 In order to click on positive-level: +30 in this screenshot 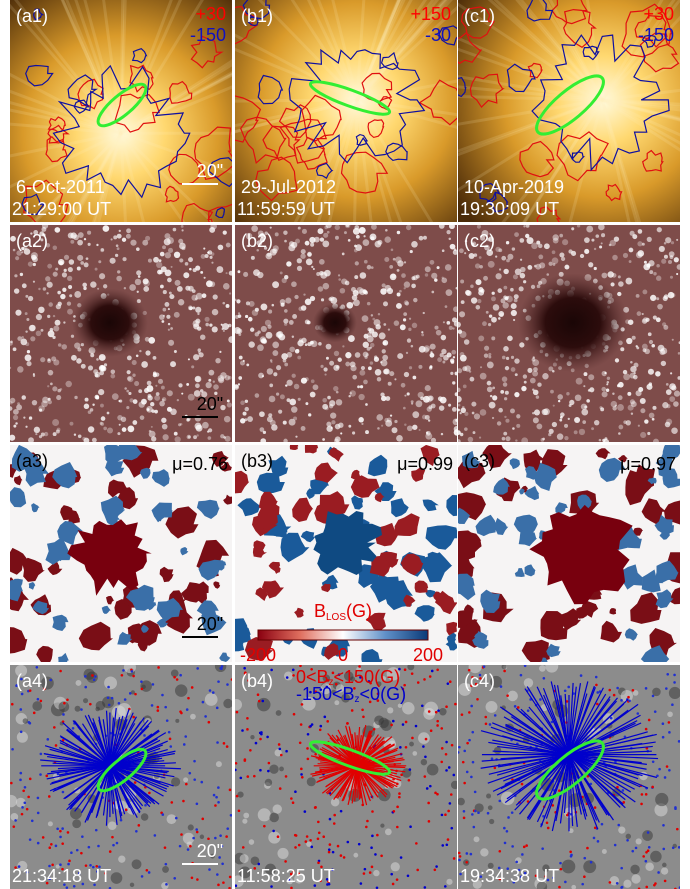, I will do `click(210, 14)`.